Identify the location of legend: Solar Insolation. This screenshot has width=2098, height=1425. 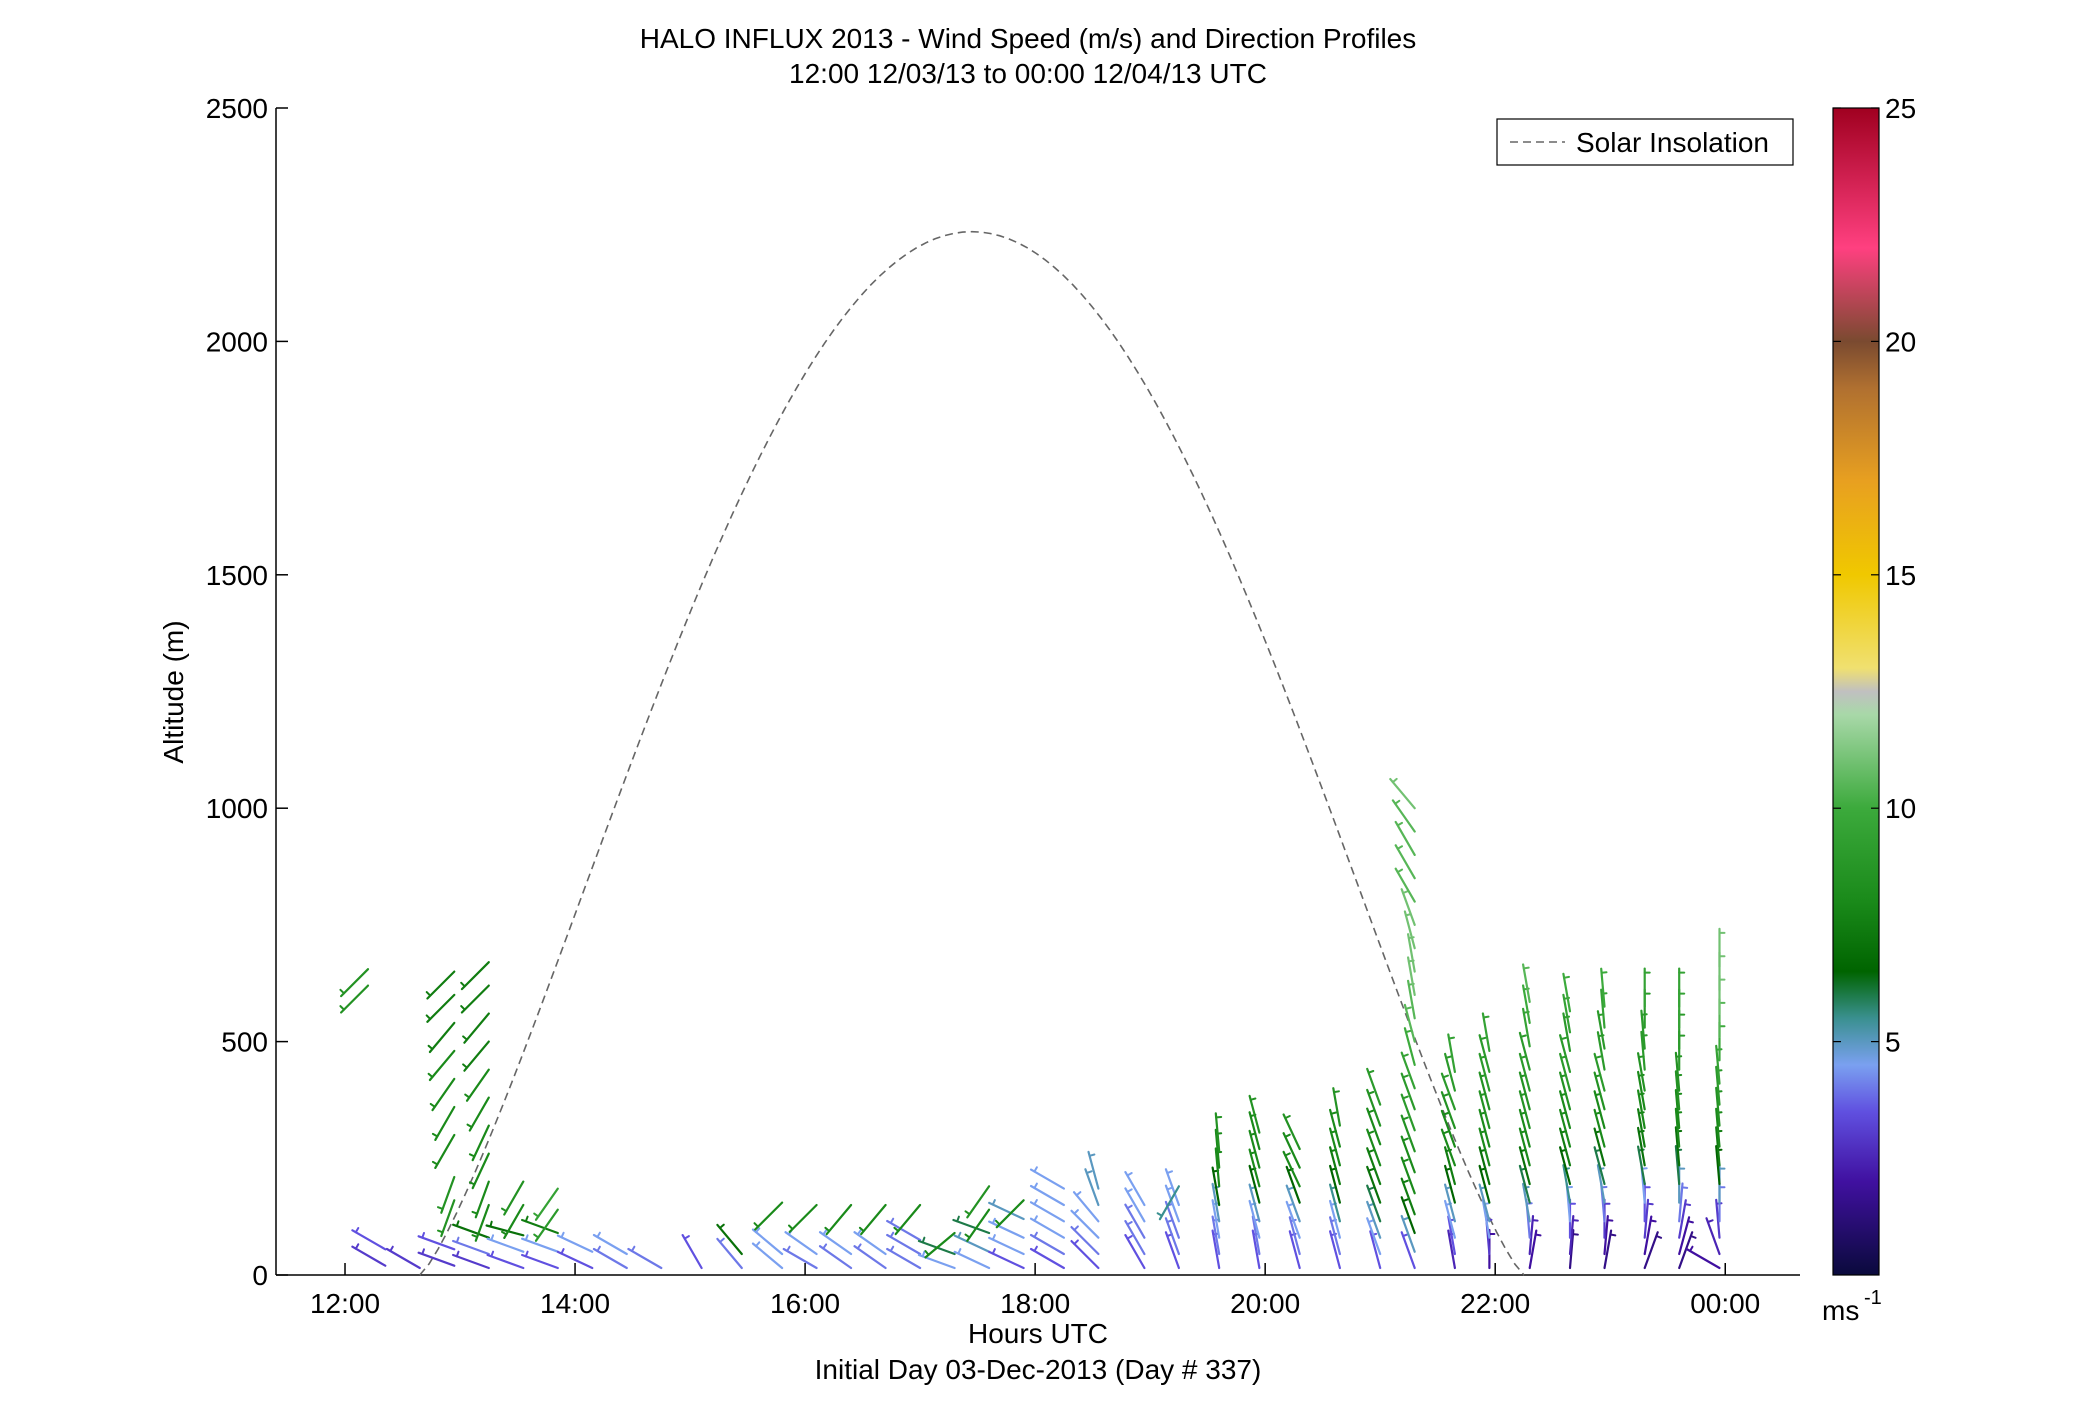
(1645, 142).